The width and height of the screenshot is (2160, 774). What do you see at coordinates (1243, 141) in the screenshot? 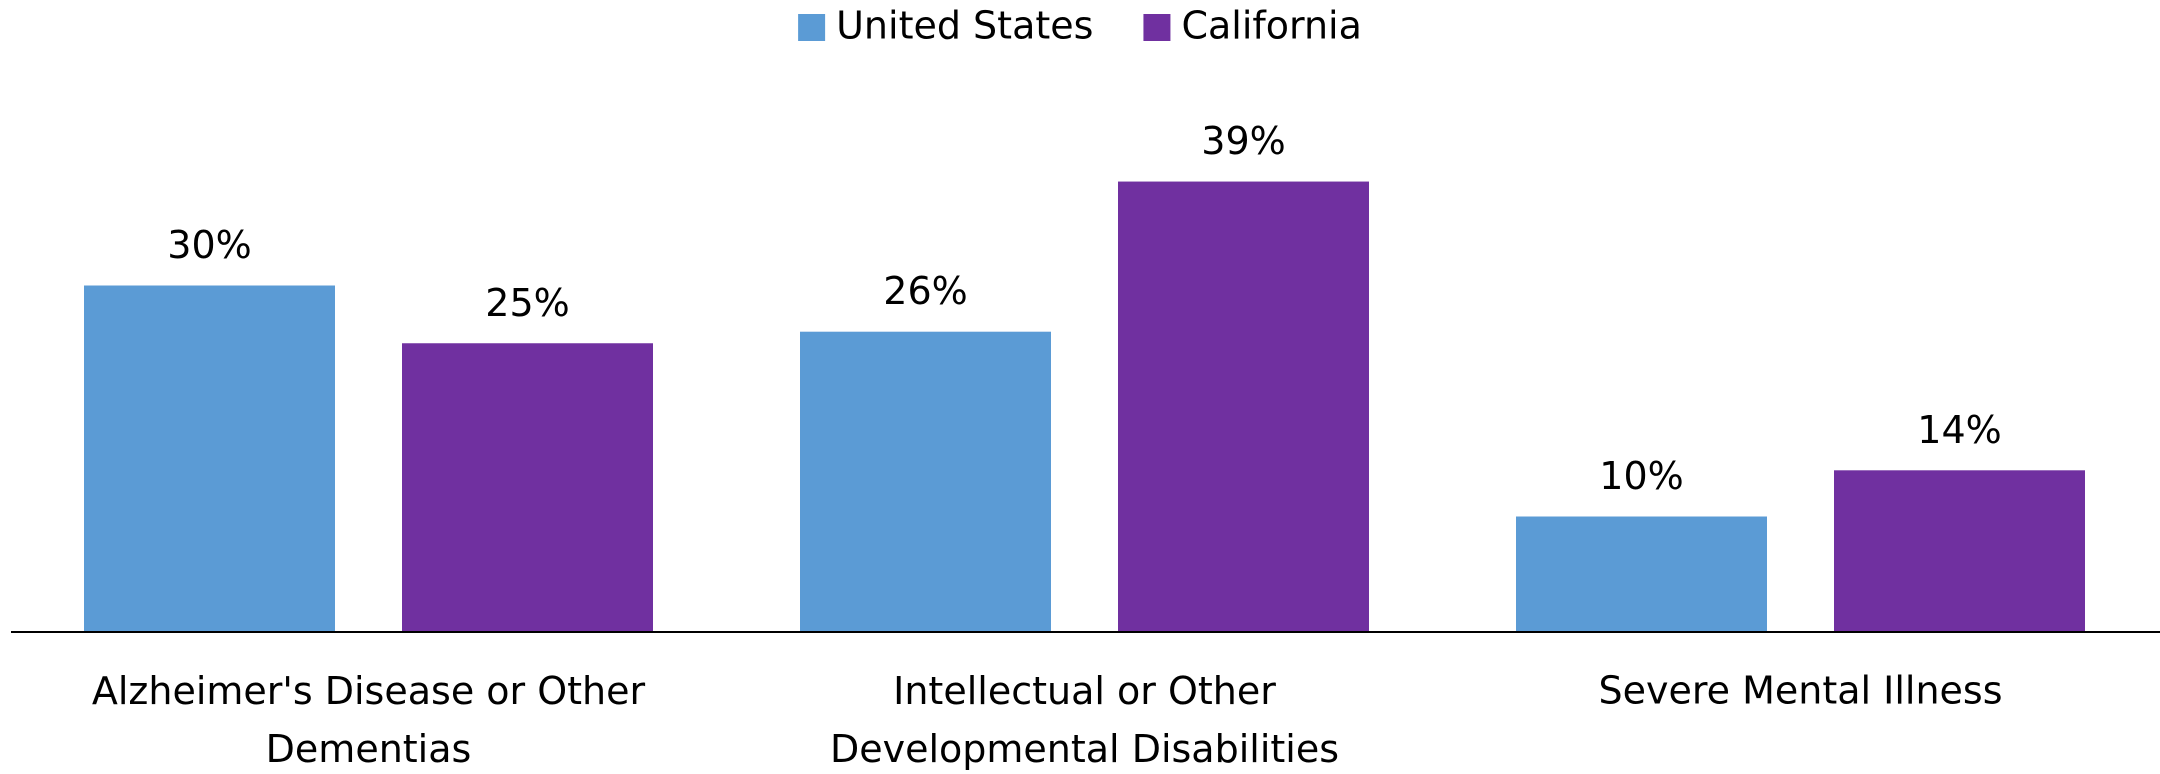
I see `value-label: 39%` at bounding box center [1243, 141].